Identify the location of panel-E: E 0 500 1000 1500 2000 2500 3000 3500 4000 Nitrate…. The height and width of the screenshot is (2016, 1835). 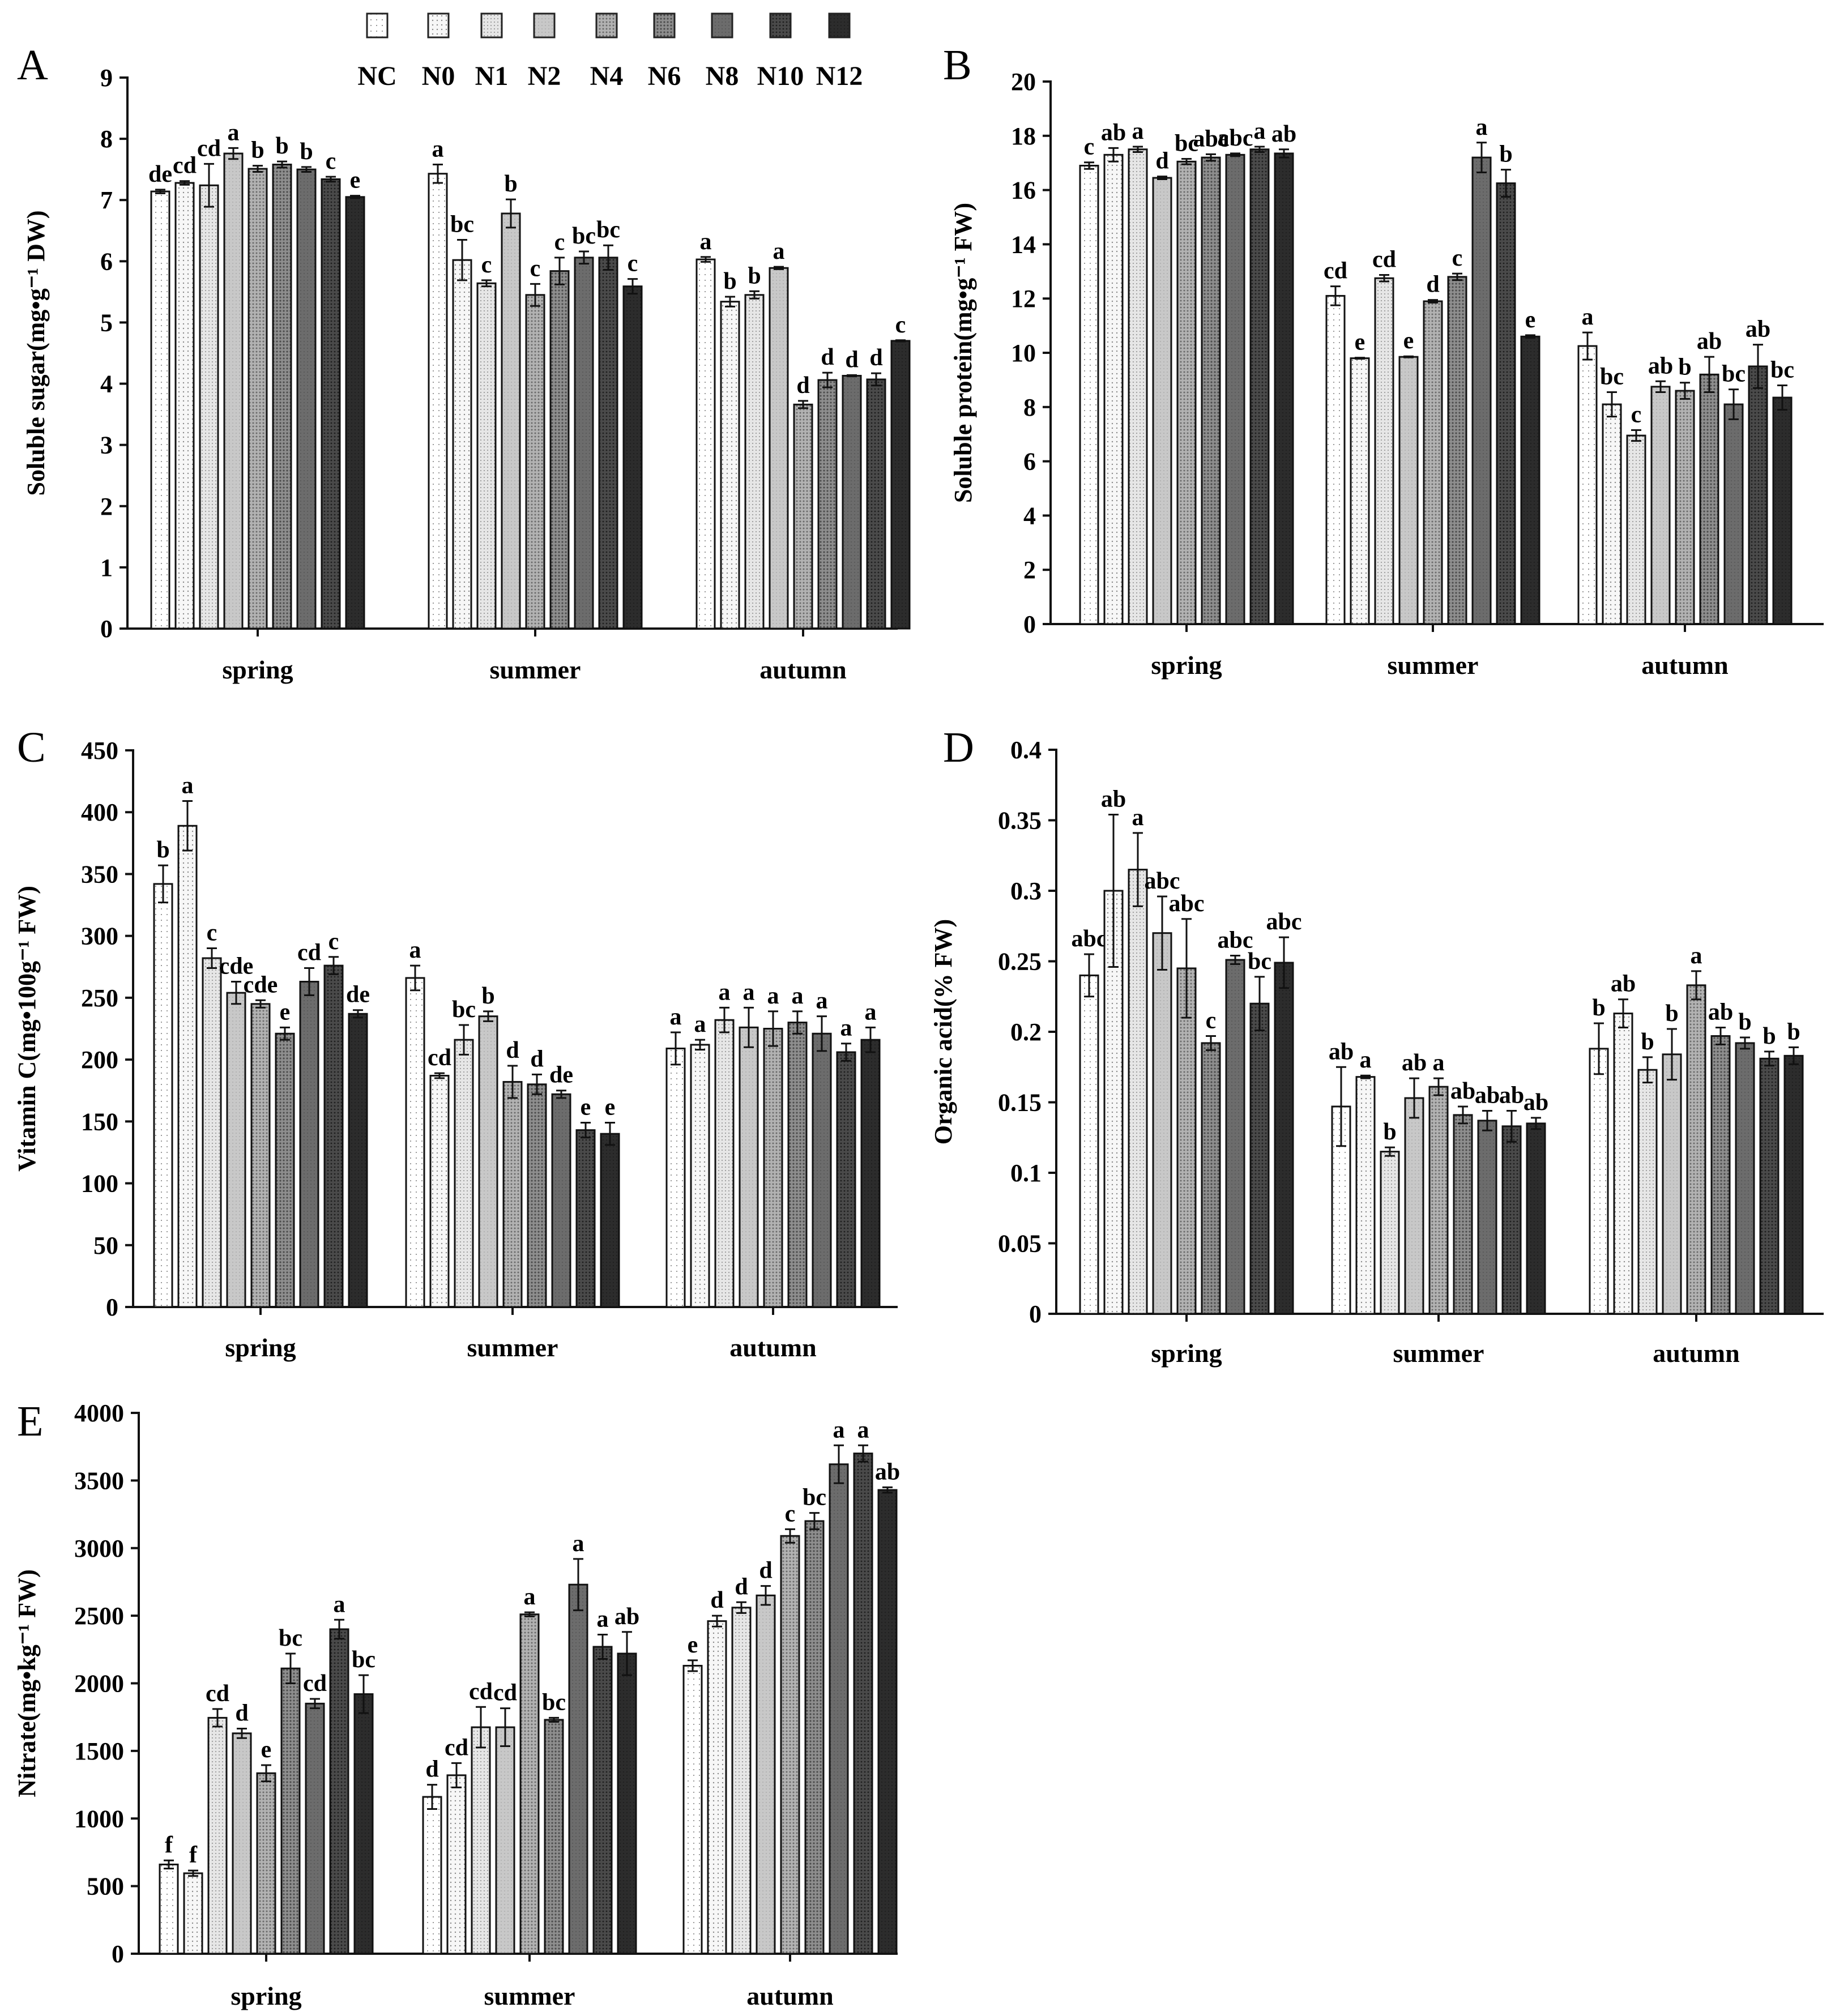
(456, 1704).